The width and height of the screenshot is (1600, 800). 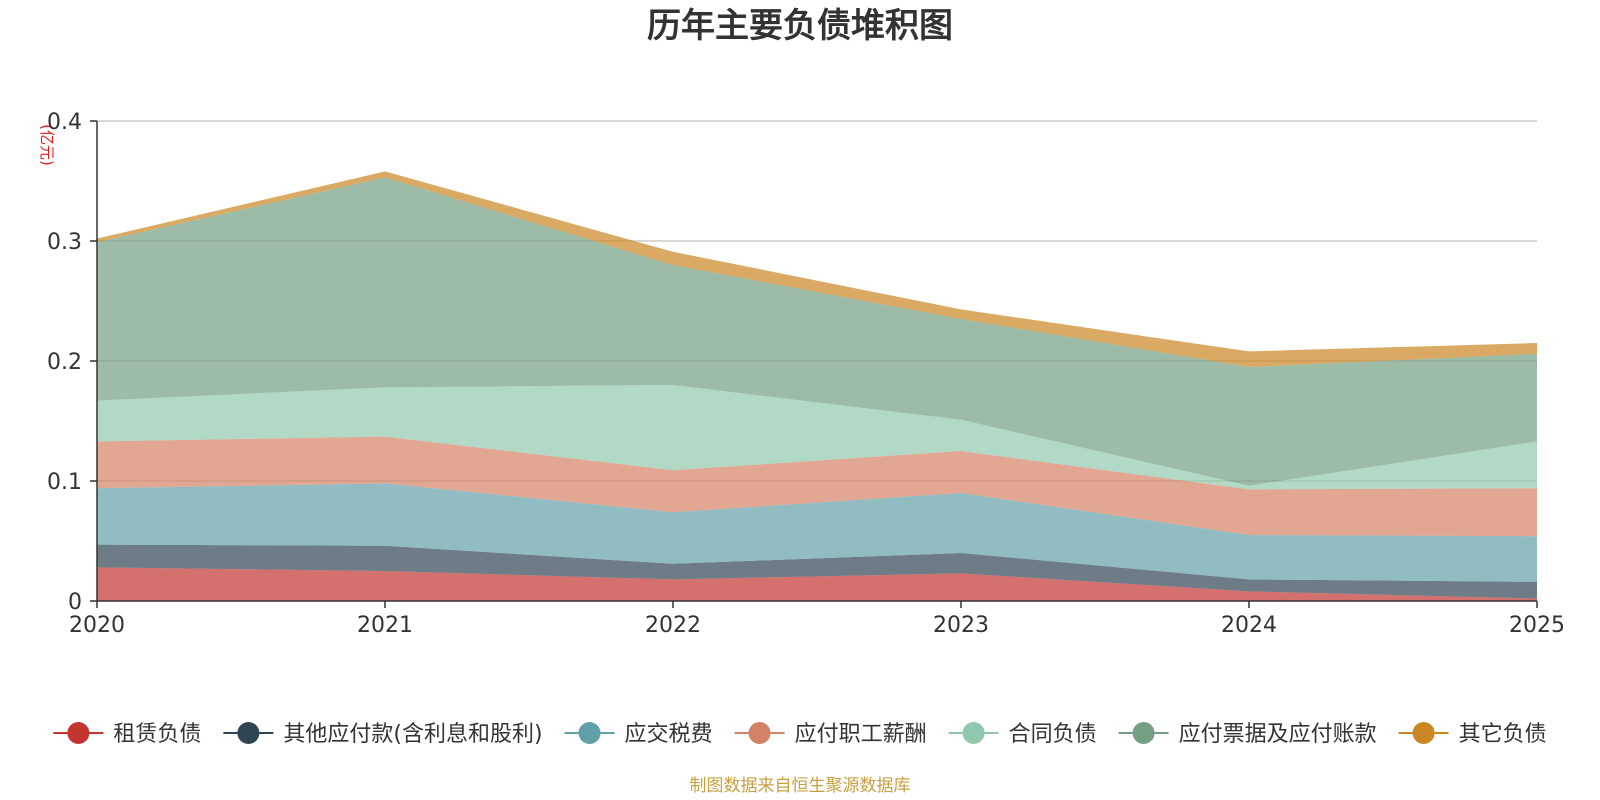 What do you see at coordinates (861, 734) in the screenshot?
I see `legend-label: 应付职工薪酬` at bounding box center [861, 734].